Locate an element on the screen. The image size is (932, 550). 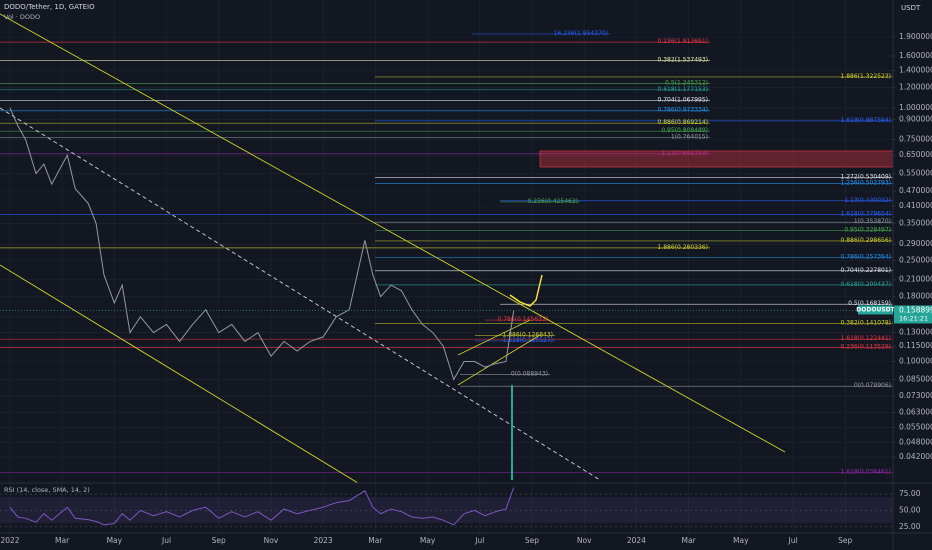
fib-label: 0.236(1.813691) is located at coordinates (683, 41).